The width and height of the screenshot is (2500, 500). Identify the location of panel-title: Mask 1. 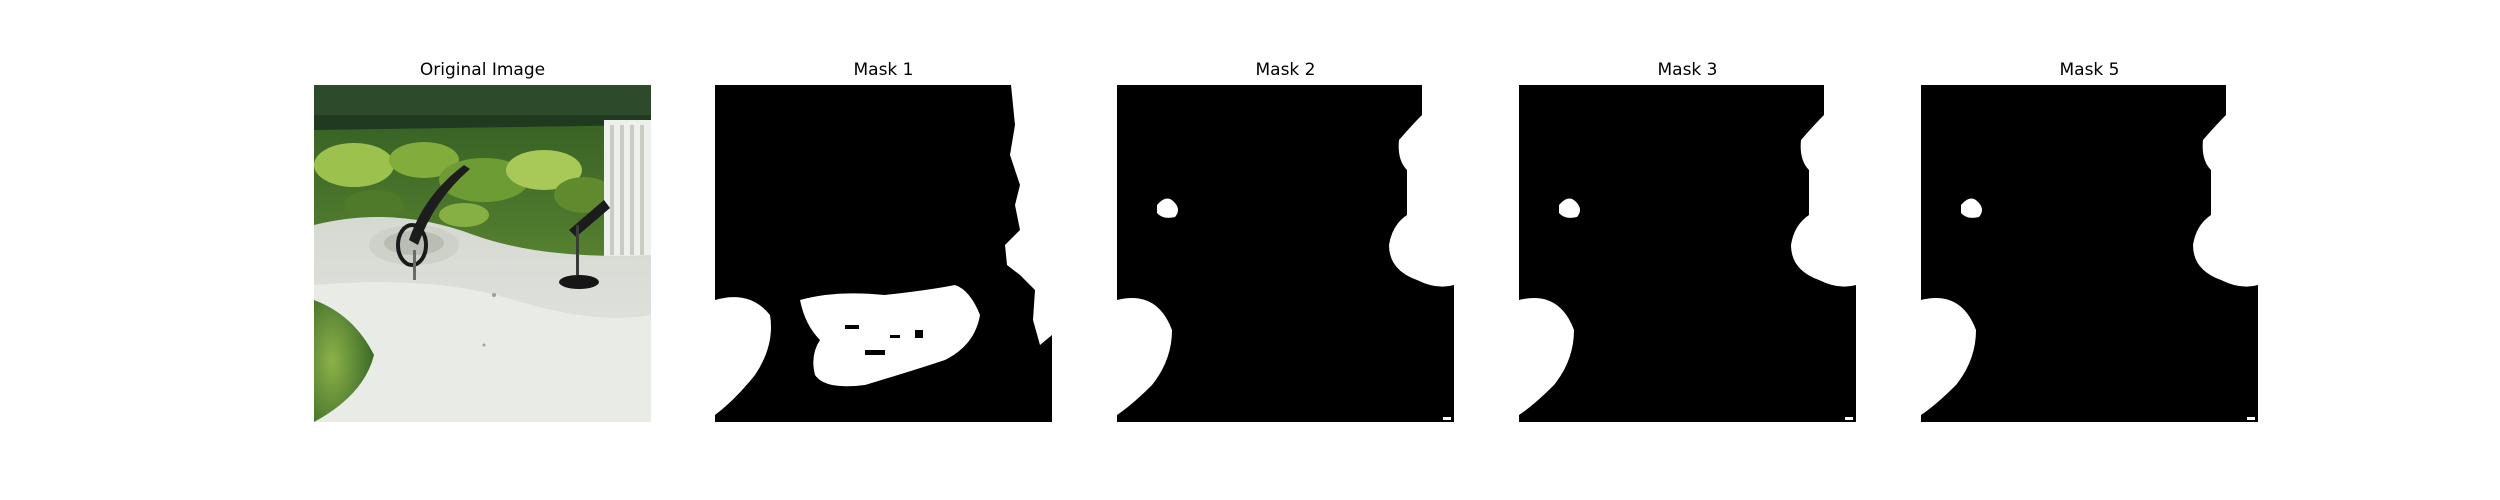
(883, 70).